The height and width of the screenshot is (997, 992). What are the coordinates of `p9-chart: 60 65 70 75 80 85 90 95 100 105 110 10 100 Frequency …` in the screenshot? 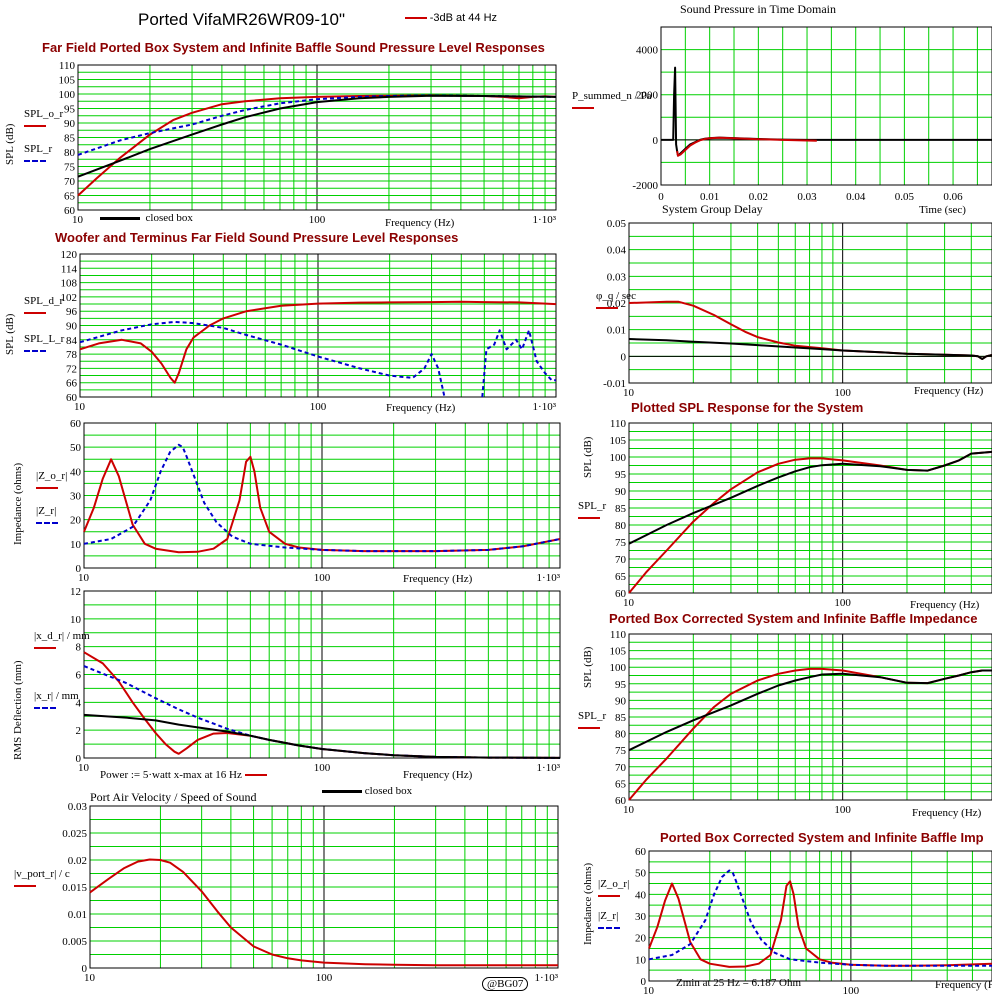 It's located at (801, 724).